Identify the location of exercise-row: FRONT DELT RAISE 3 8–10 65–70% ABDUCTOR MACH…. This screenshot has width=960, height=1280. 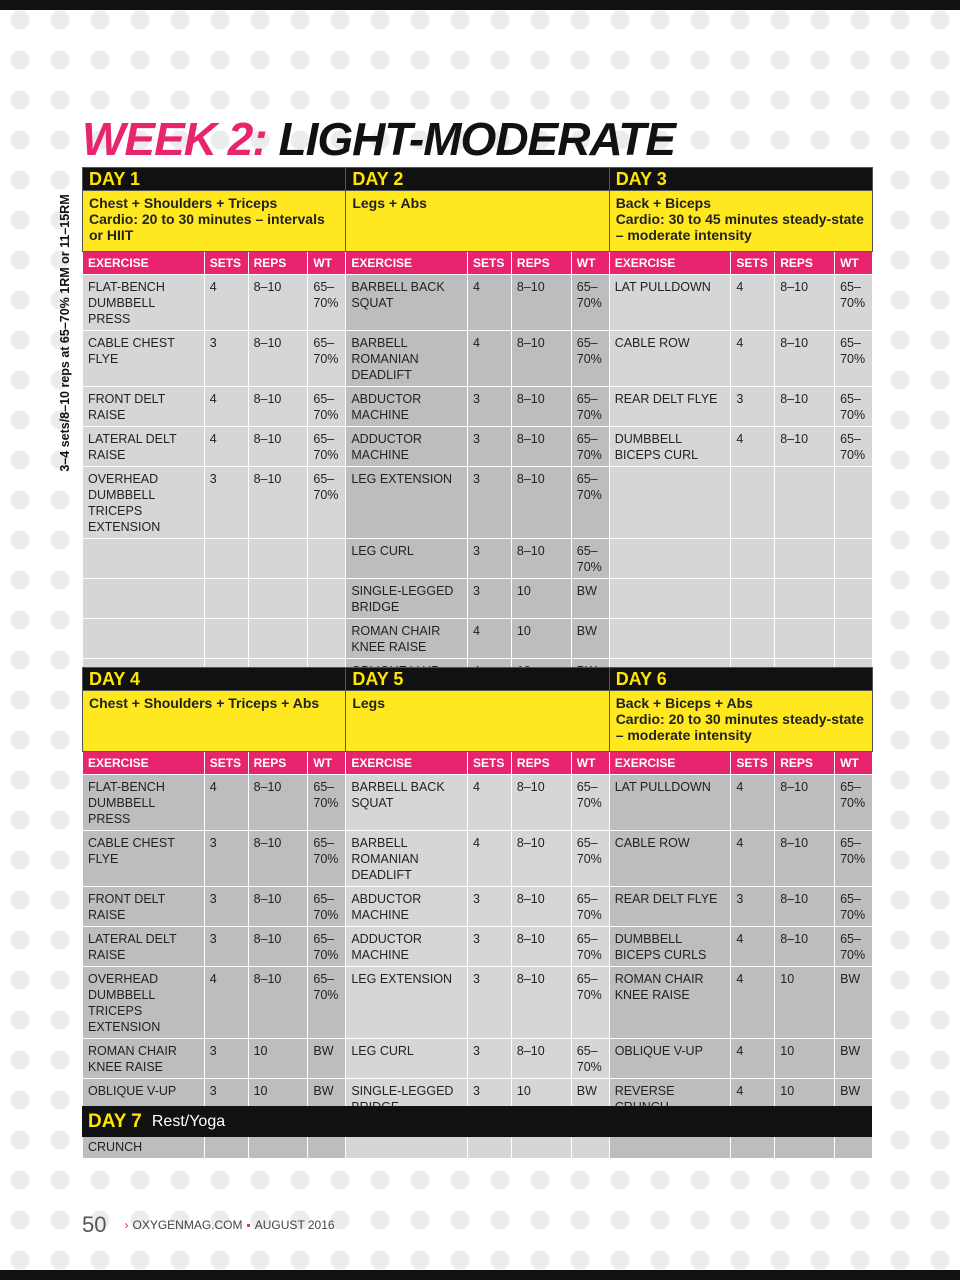
(478, 906).